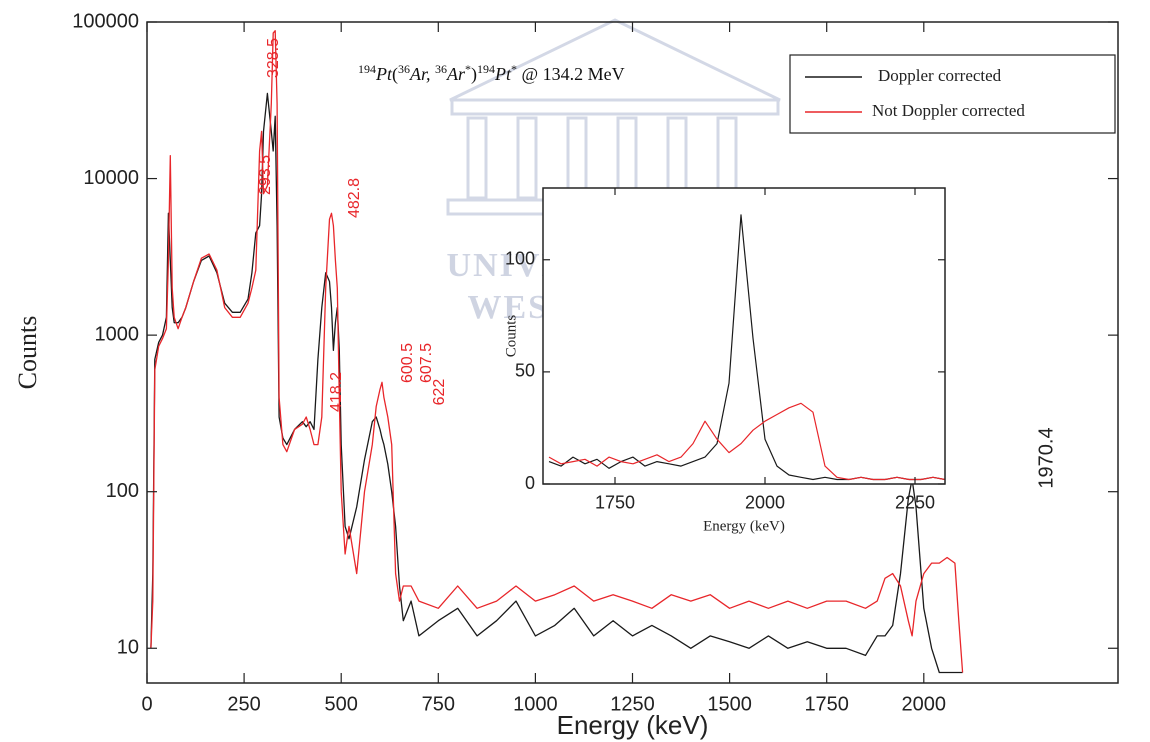 This screenshot has width=1150, height=742. I want to click on legend-label: Not Doppler corrected, so click(948, 110).